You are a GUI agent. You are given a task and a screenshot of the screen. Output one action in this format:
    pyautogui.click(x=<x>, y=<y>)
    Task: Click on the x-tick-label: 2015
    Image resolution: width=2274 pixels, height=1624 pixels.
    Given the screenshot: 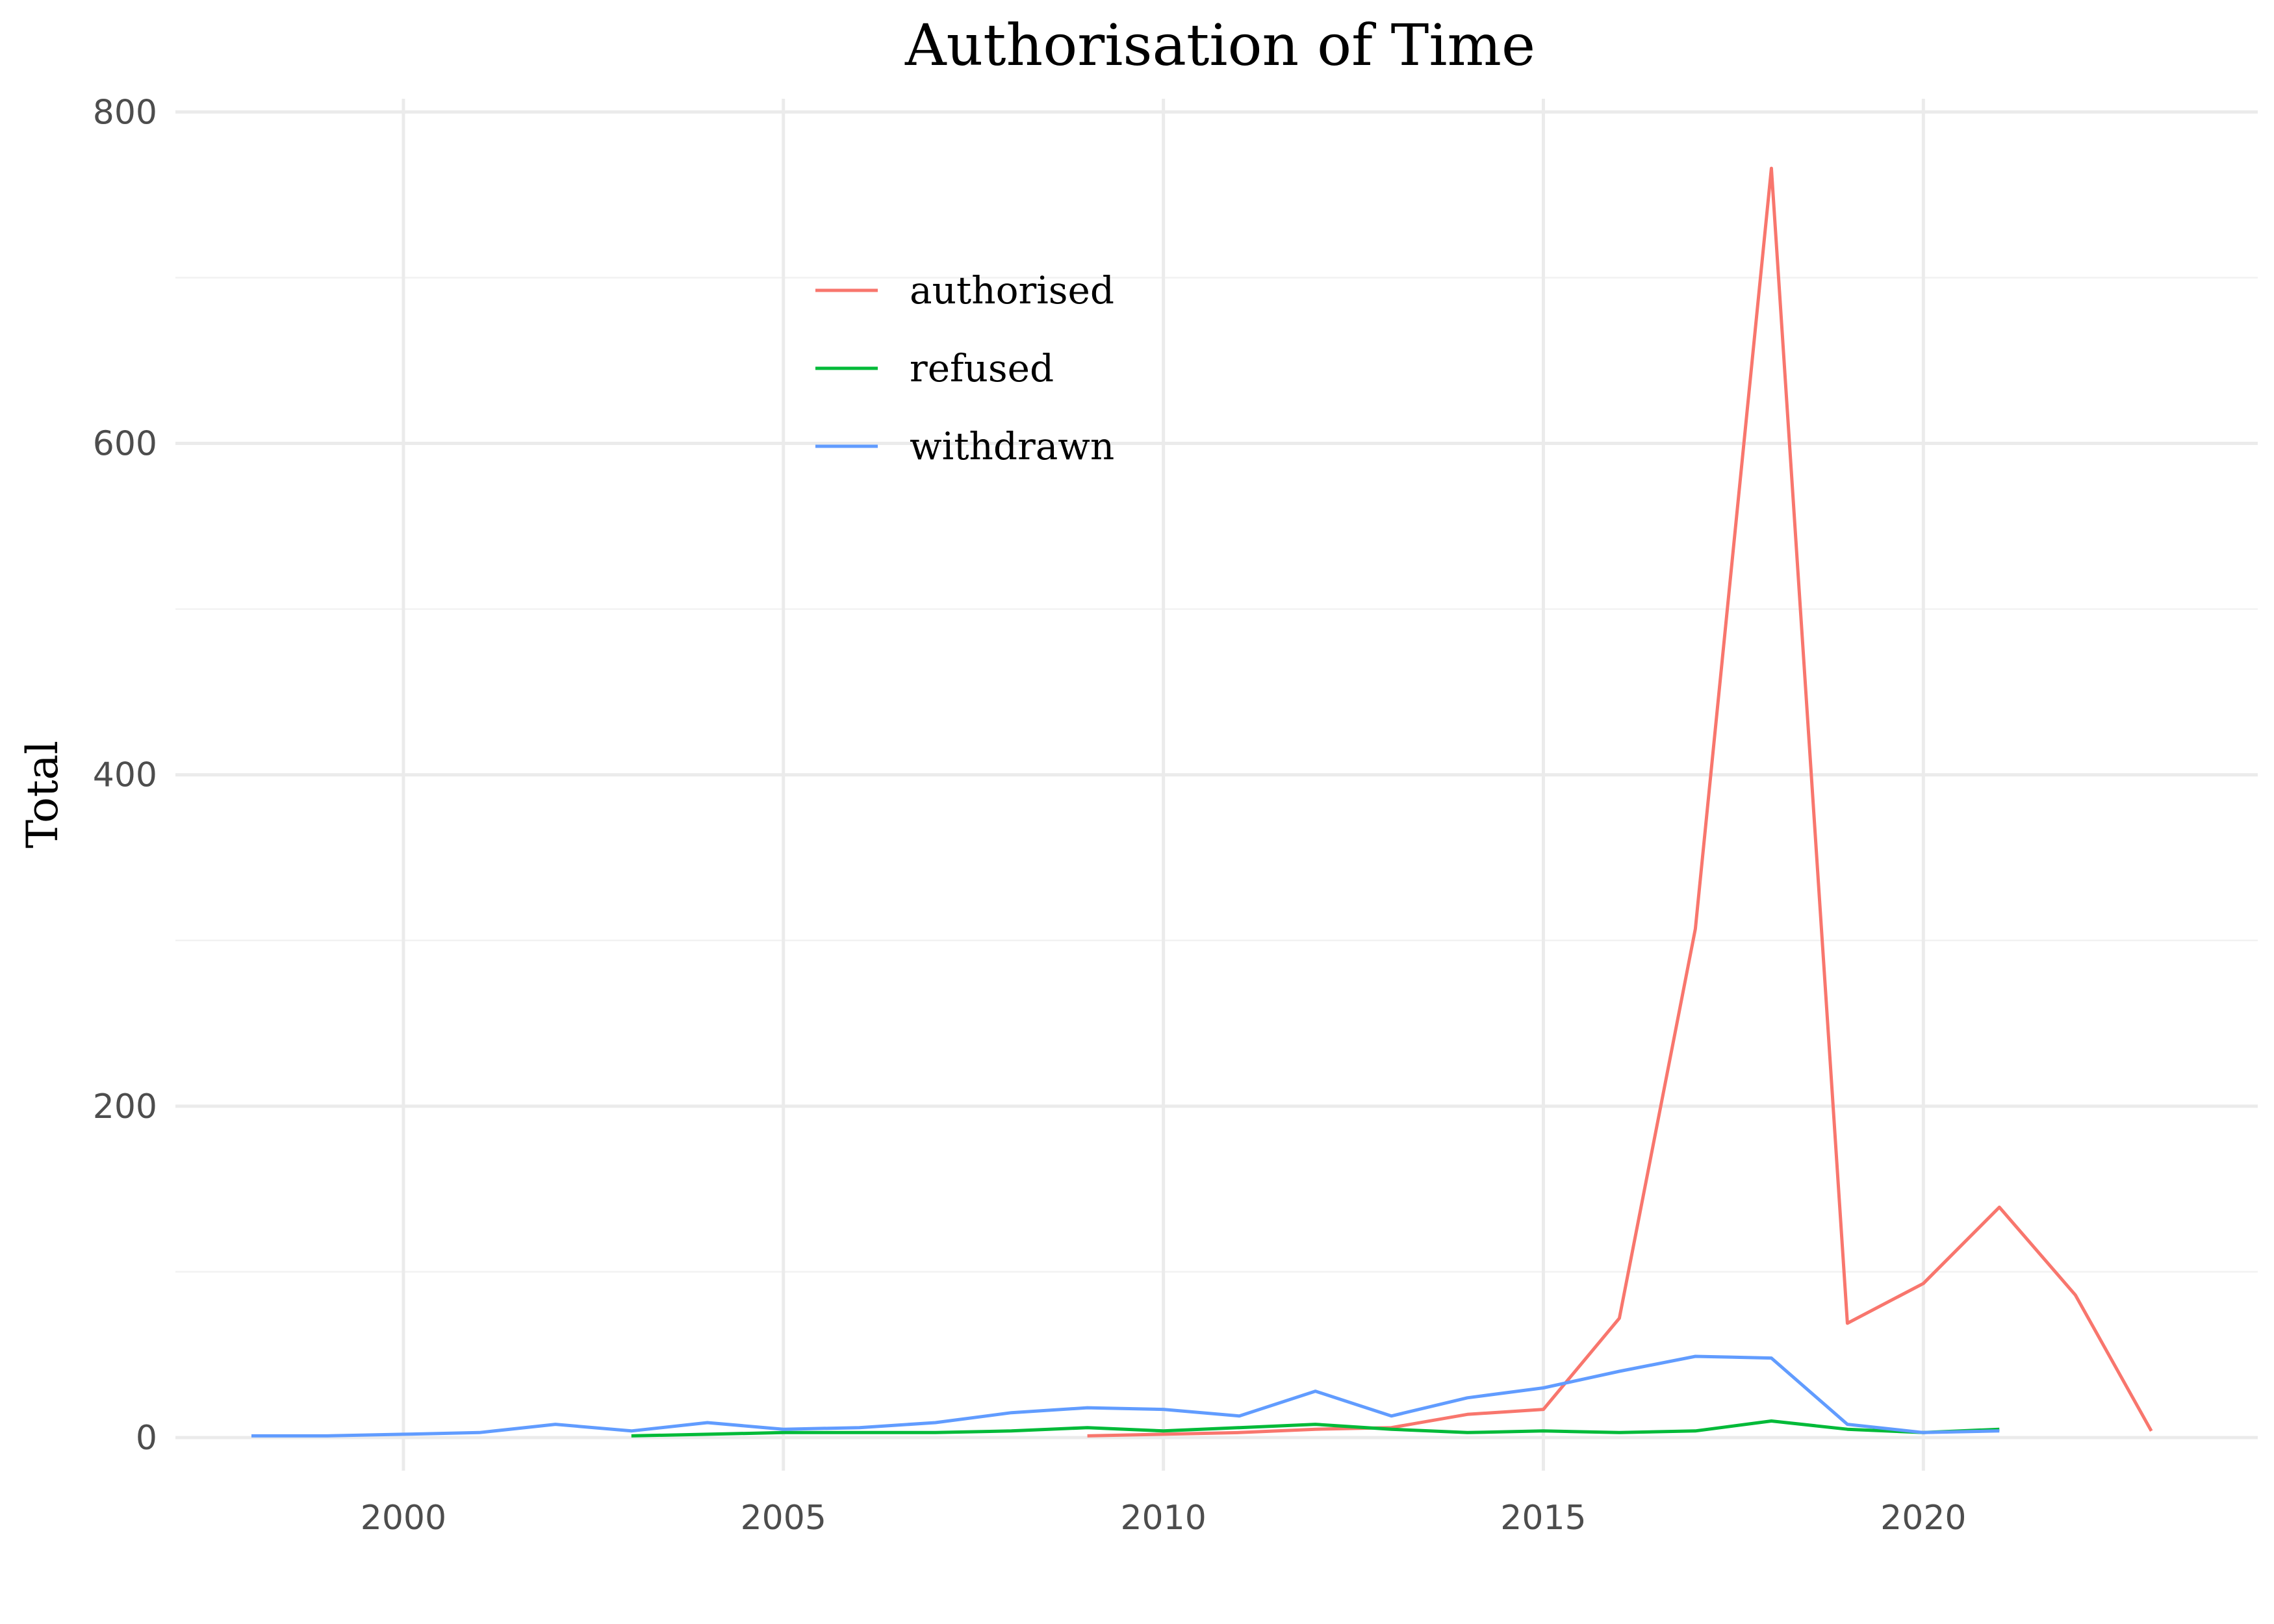 What is the action you would take?
    pyautogui.click(x=1543, y=1518)
    